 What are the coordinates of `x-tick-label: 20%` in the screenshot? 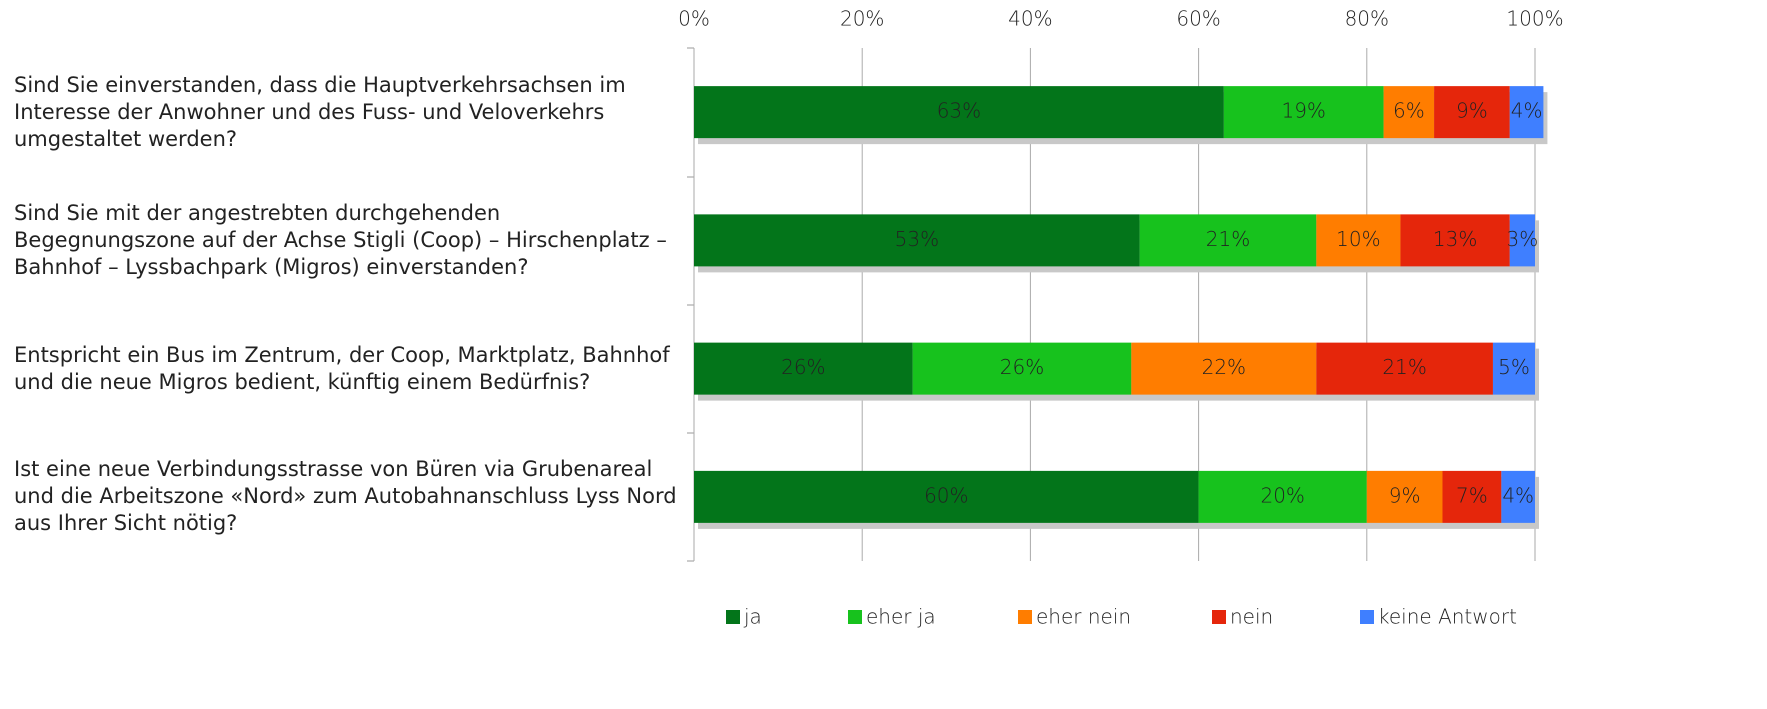 It's located at (862, 19).